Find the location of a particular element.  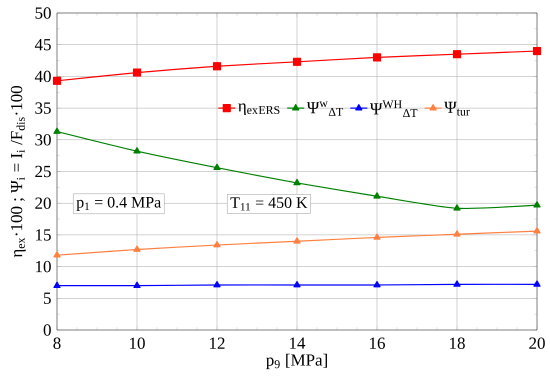

y-tick-label: 50 is located at coordinates (43, 13).